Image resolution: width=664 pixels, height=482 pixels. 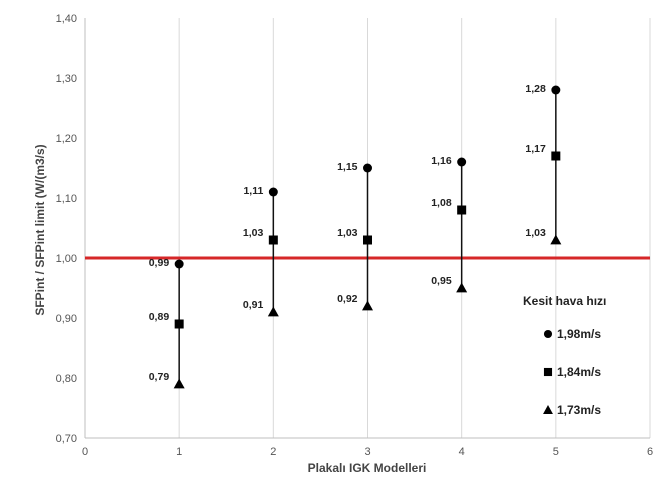 I want to click on x-axis-title: Plakalı IGK Modelleri, so click(x=367, y=468).